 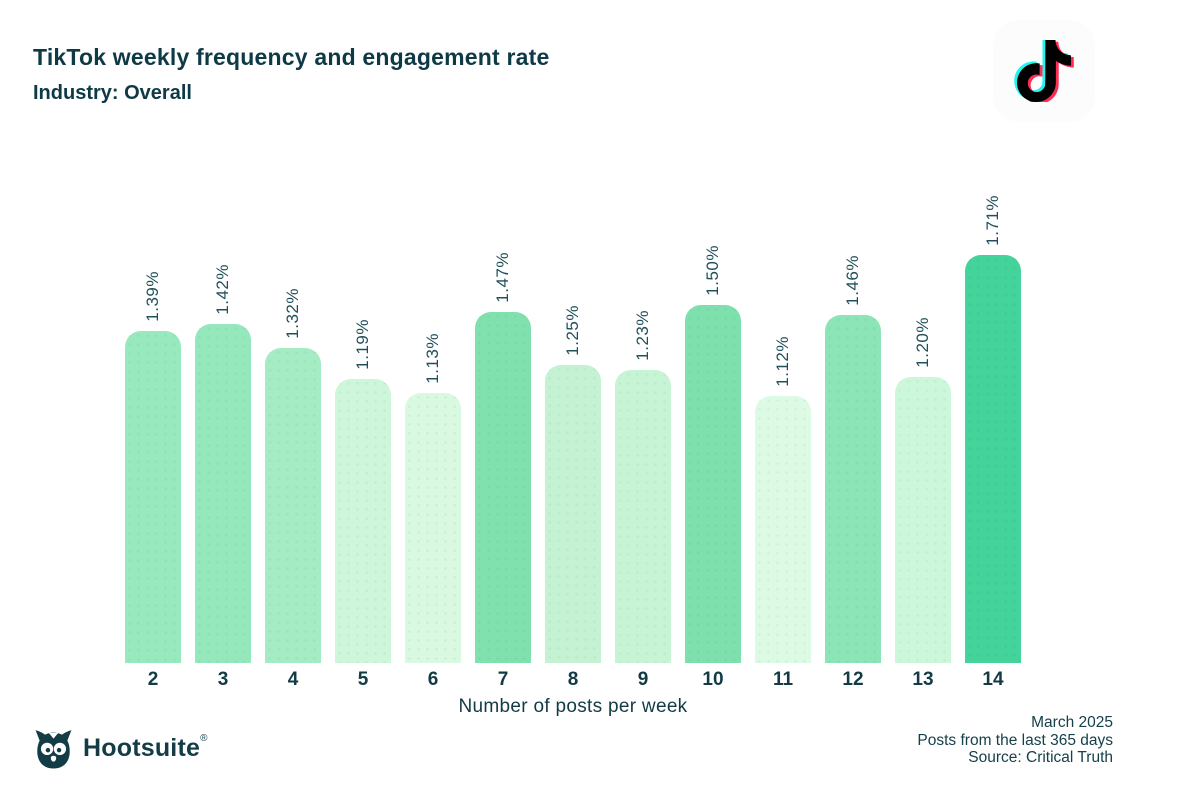 What do you see at coordinates (573, 679) in the screenshot?
I see `x-tick-label: 8` at bounding box center [573, 679].